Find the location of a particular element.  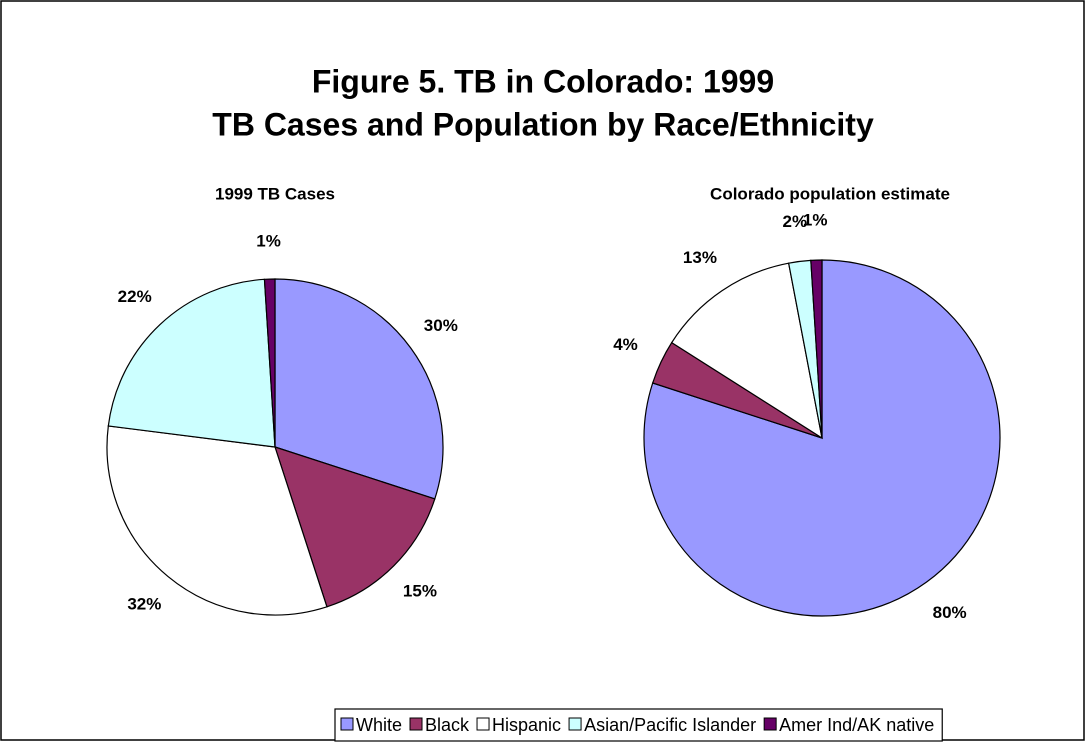

data-label: 80% is located at coordinates (950, 612).